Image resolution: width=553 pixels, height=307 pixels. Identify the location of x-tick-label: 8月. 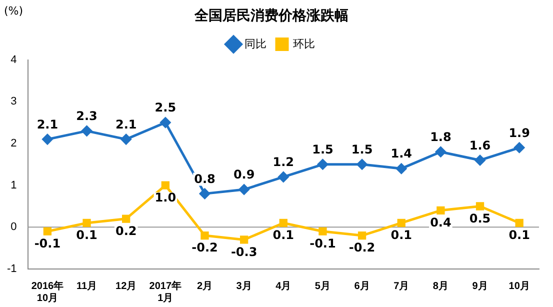
(440, 286).